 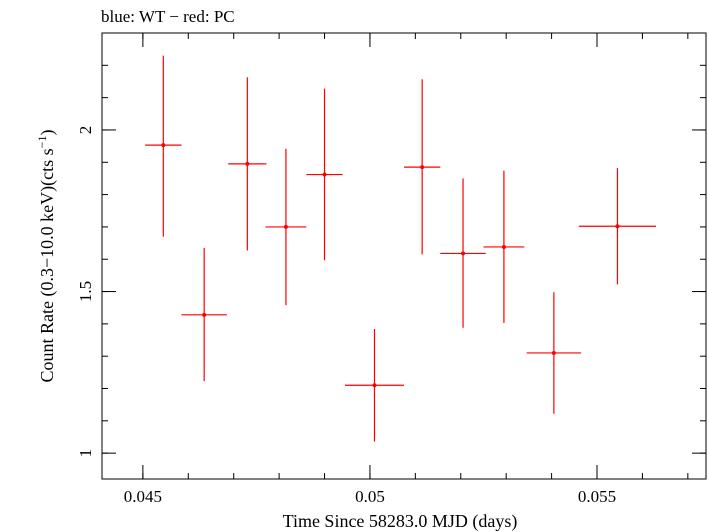 I want to click on y-axis-label-main: Count Rate (0.3−10.0 keV)(cts s, so click(x=47, y=265).